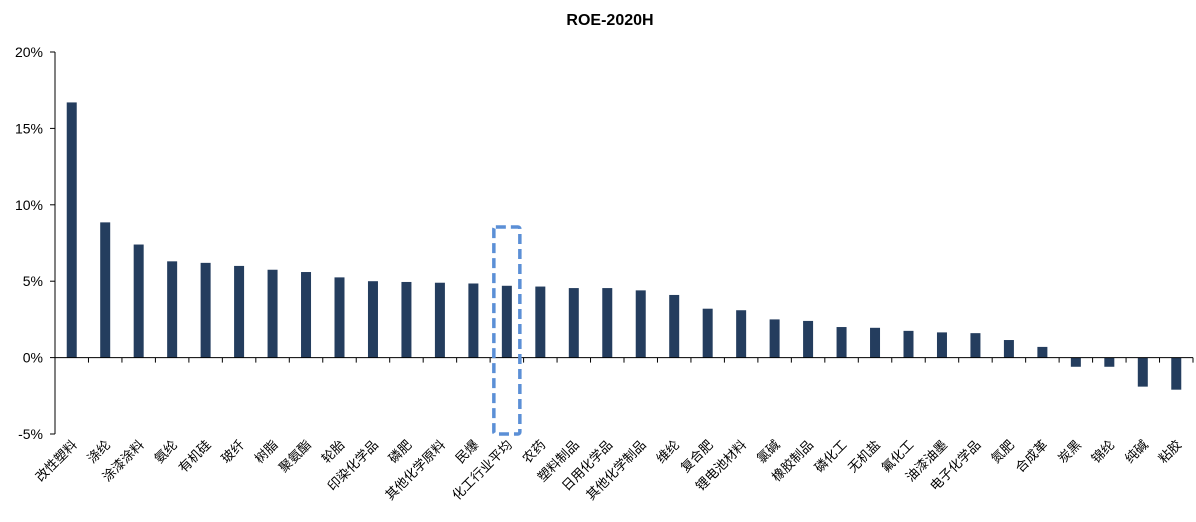 This screenshot has width=1196, height=522. Describe the element at coordinates (1032, 457) in the screenshot. I see `x-tick-label: 合成革` at that location.